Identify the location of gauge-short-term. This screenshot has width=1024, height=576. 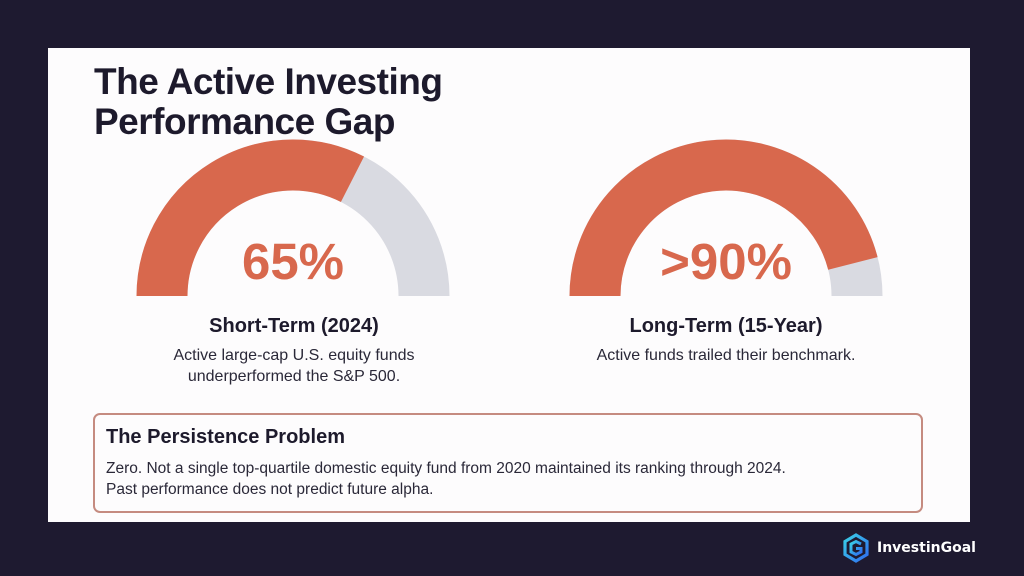
(293, 218).